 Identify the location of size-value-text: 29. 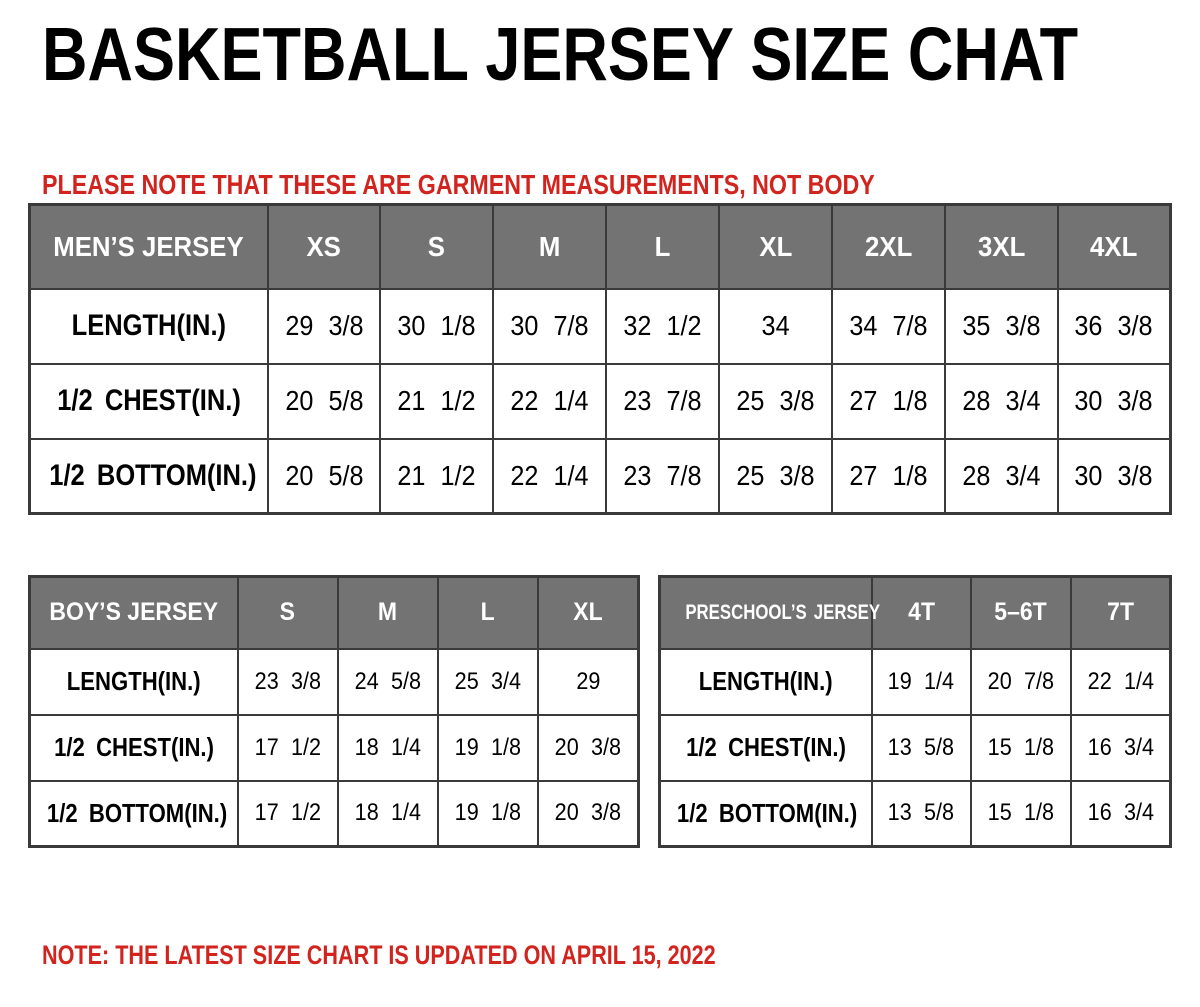
(588, 681).